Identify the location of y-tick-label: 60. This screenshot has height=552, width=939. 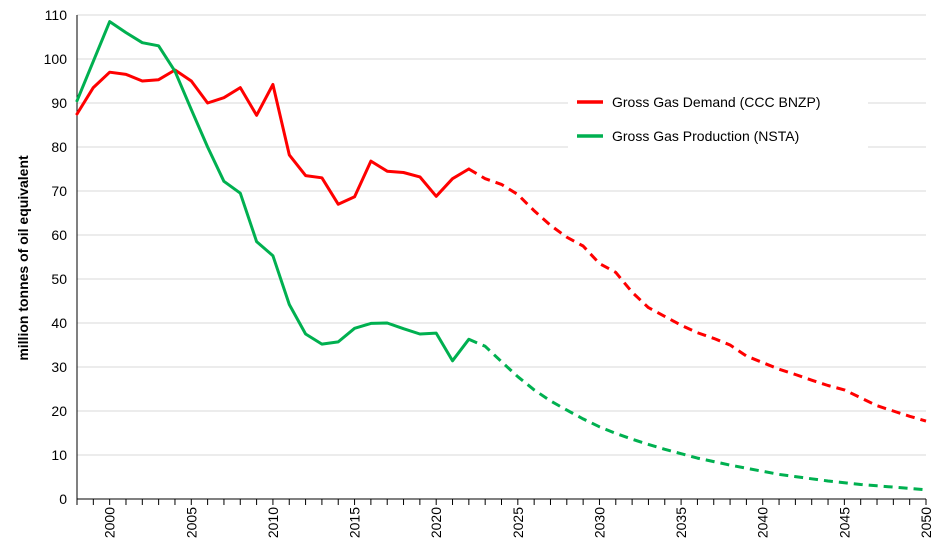
(59, 235).